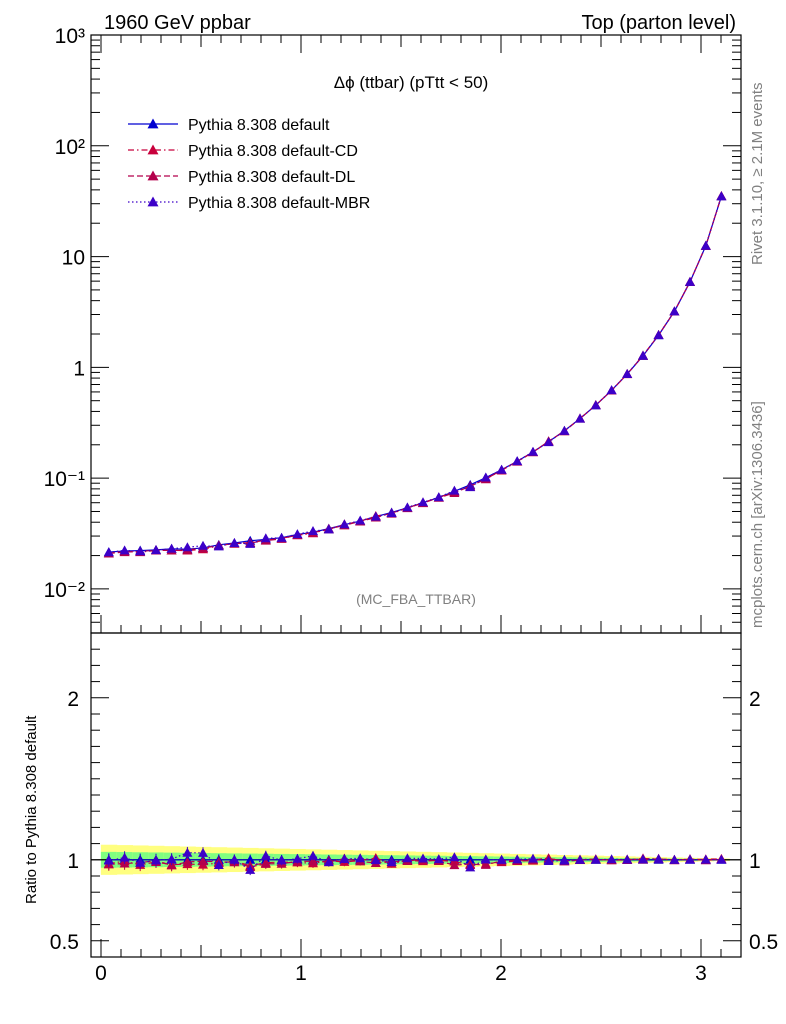  I want to click on mcplots-label: mcplots.cern.ch [arXiv:1306.3436], so click(757, 514).